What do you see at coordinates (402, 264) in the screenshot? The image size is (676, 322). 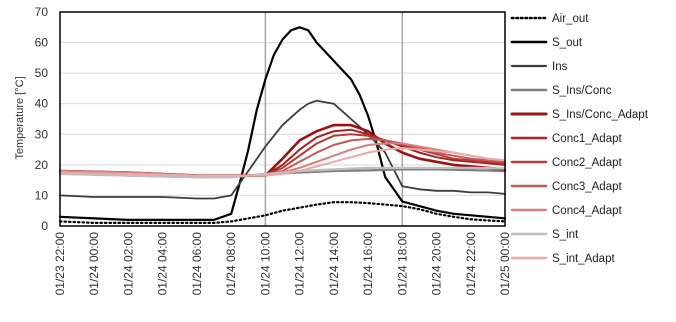 I see `x-tick-label: 01/24 18:00` at bounding box center [402, 264].